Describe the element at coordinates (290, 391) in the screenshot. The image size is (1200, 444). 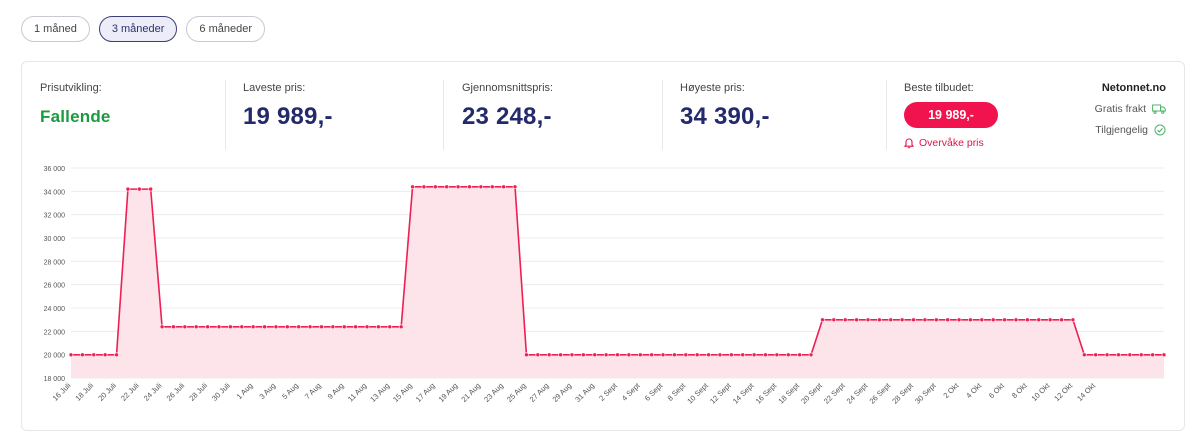
I see `x-tick-label: 5 Aug` at that location.